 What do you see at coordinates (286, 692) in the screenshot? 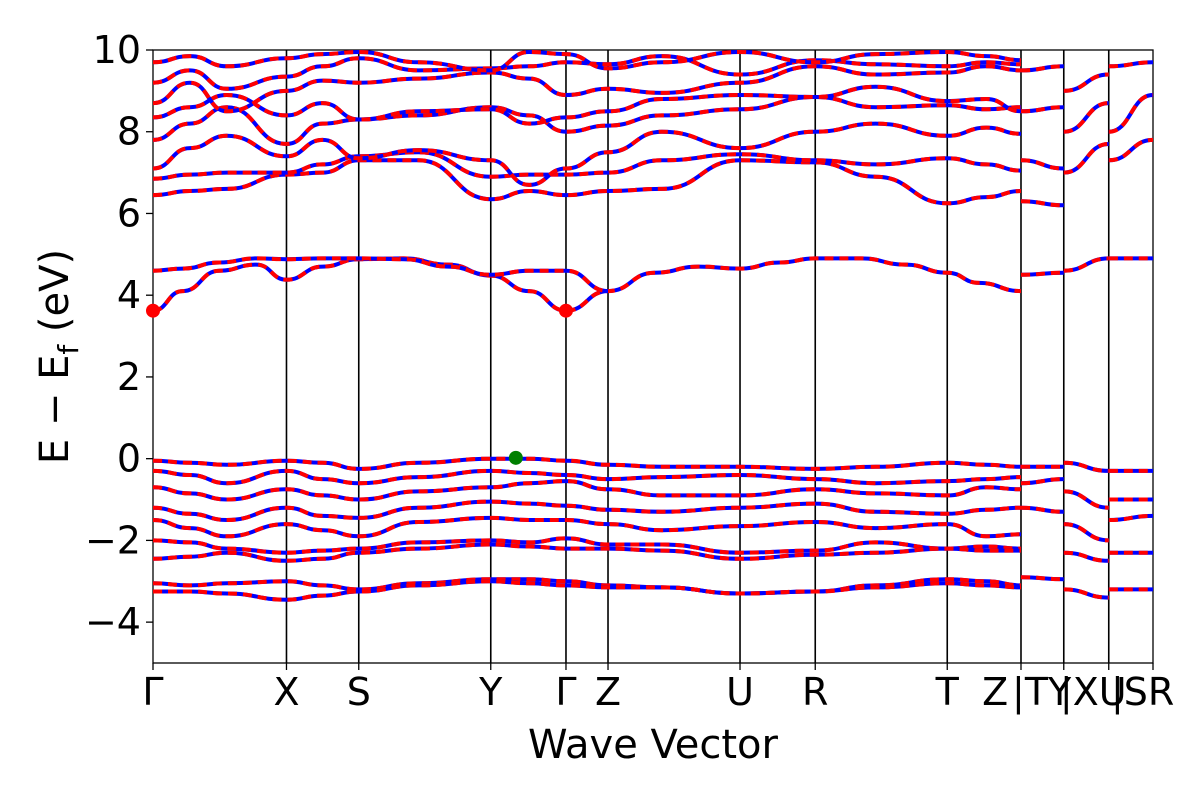
I see `x-tick-label: X` at bounding box center [286, 692].